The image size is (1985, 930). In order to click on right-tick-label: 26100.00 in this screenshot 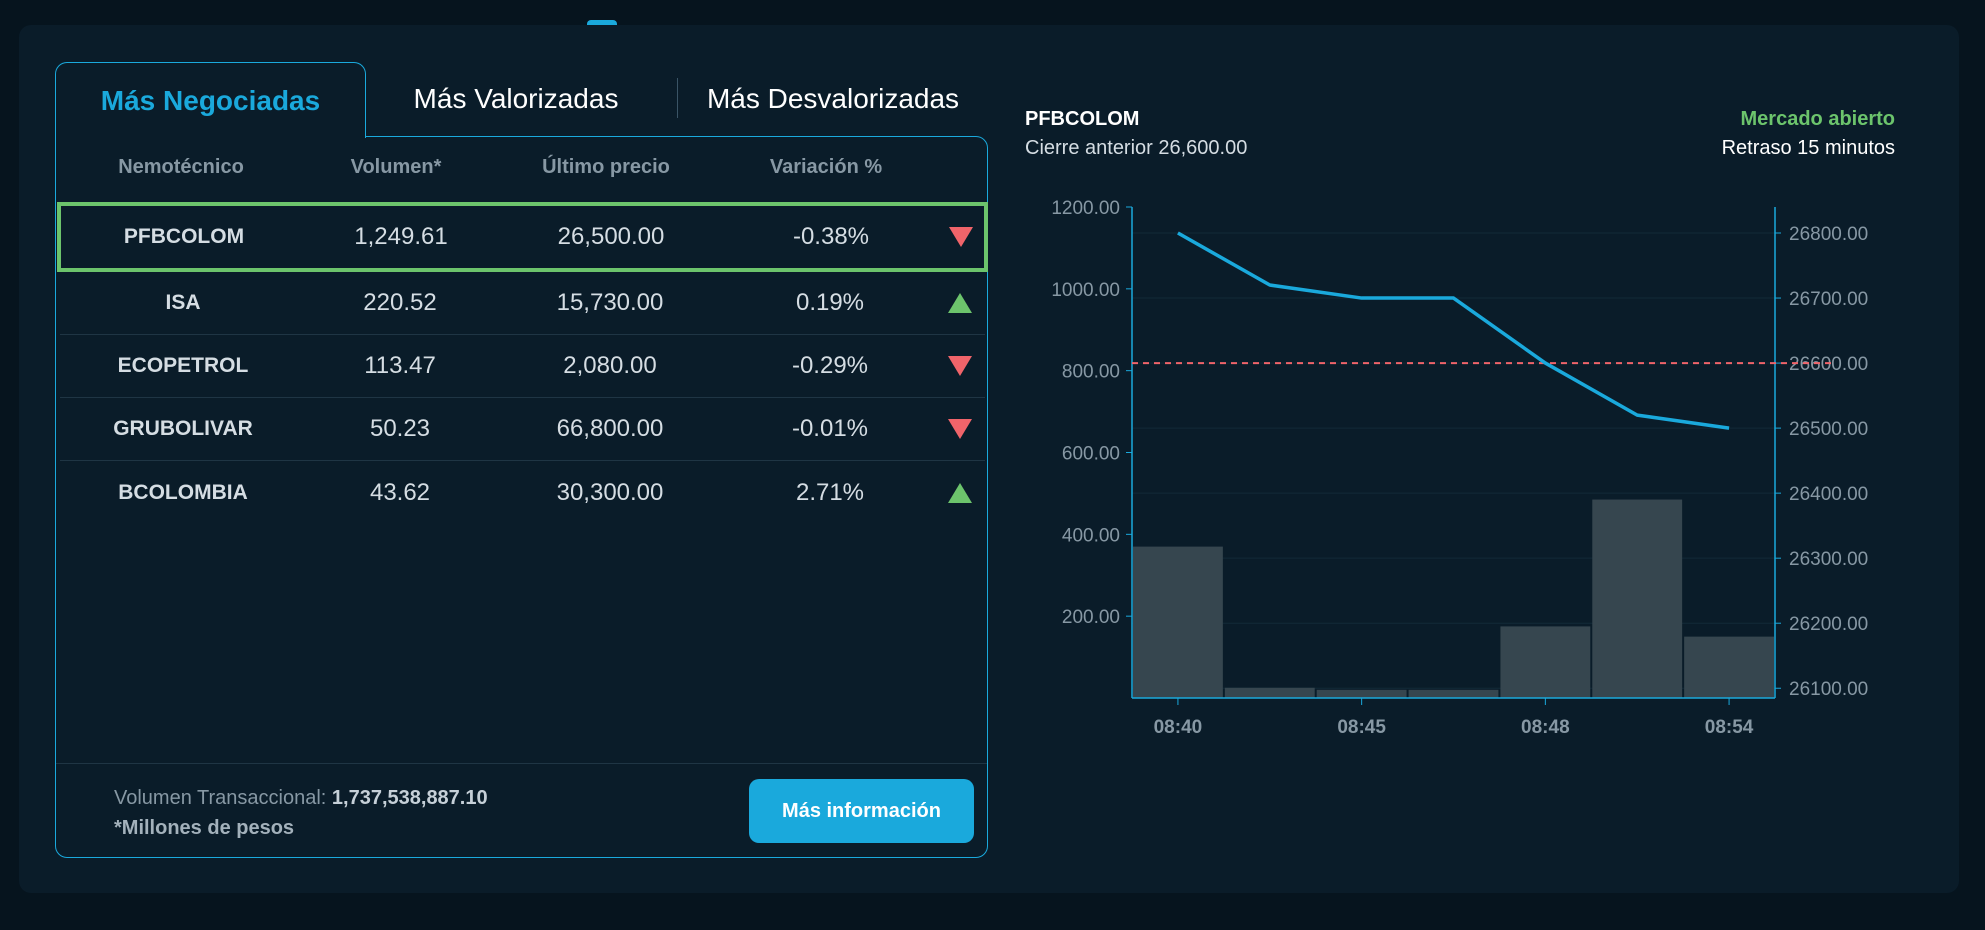, I will do `click(1828, 689)`.